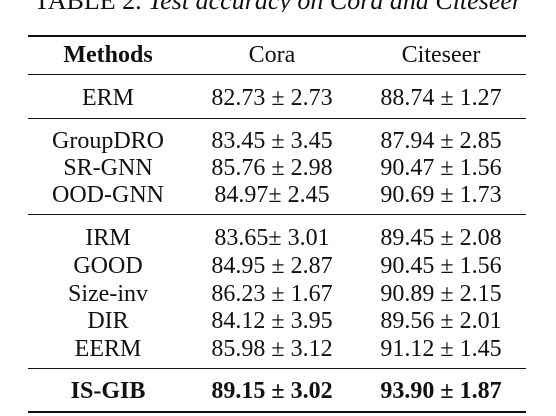  Describe the element at coordinates (108, 168) in the screenshot. I see `method-cell: SR-GNN` at that location.